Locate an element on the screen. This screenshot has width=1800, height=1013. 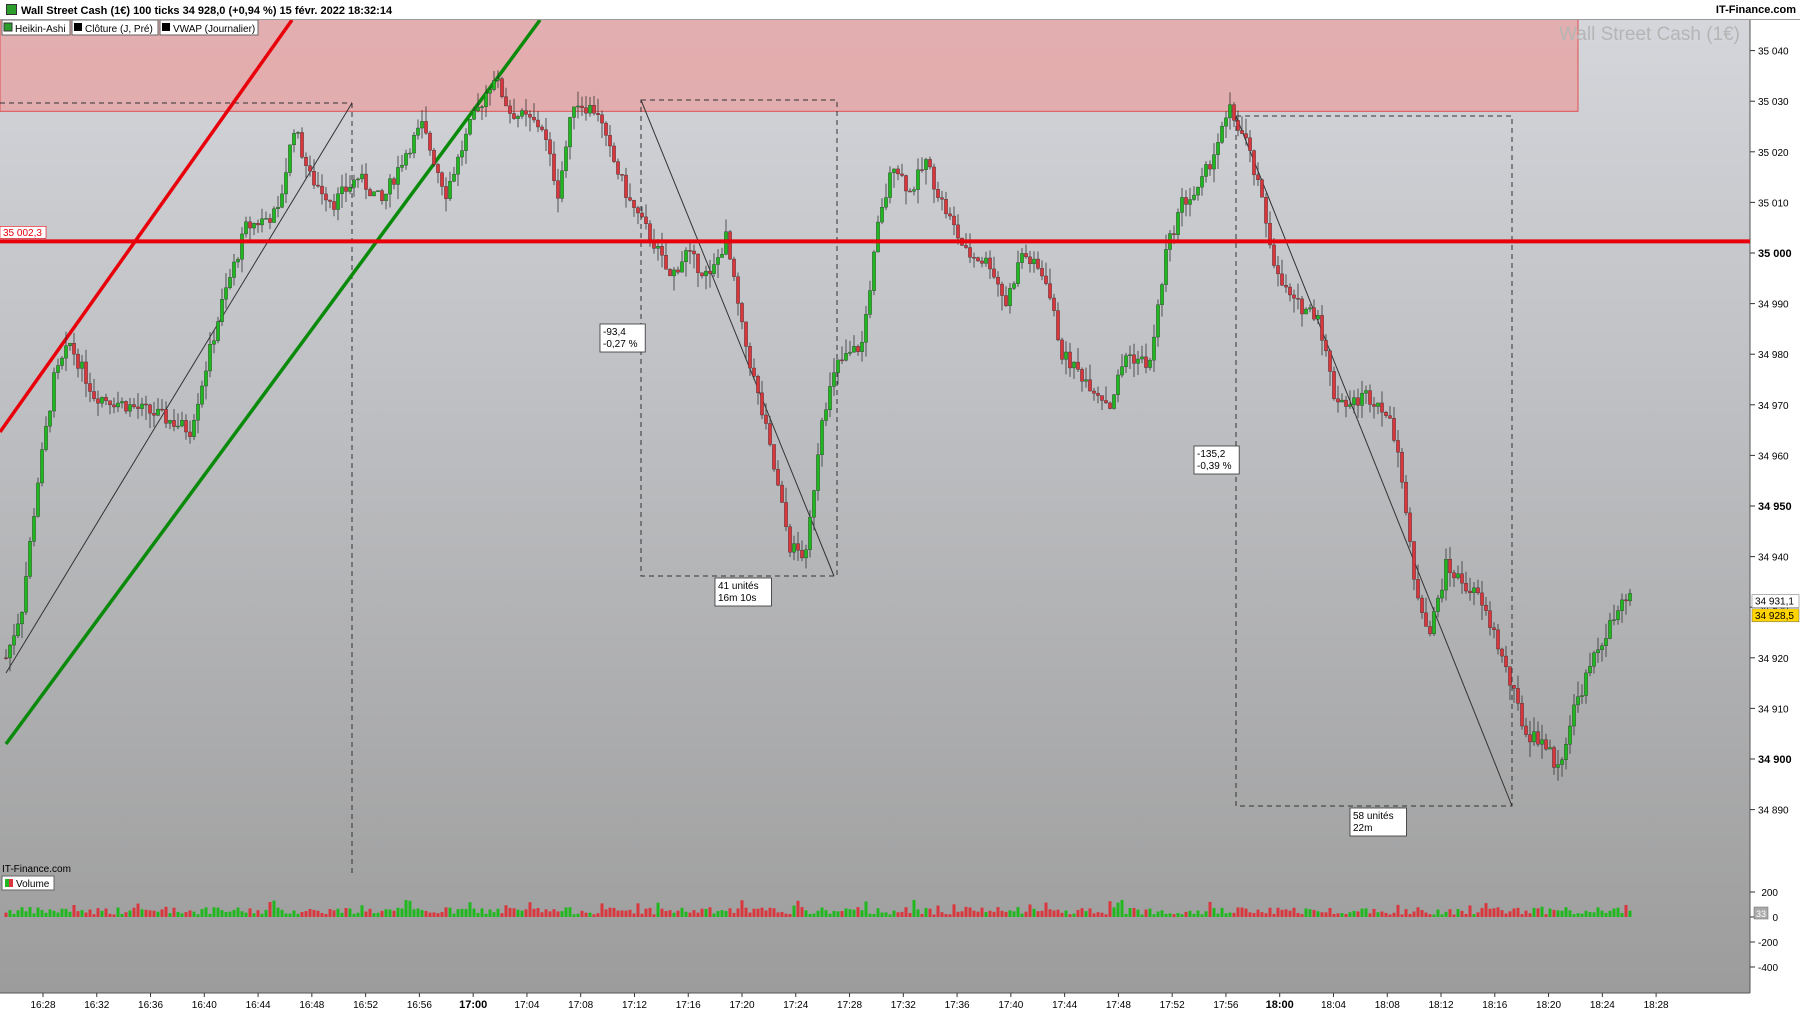
y-tick-label: 34 970 is located at coordinates (1773, 406).